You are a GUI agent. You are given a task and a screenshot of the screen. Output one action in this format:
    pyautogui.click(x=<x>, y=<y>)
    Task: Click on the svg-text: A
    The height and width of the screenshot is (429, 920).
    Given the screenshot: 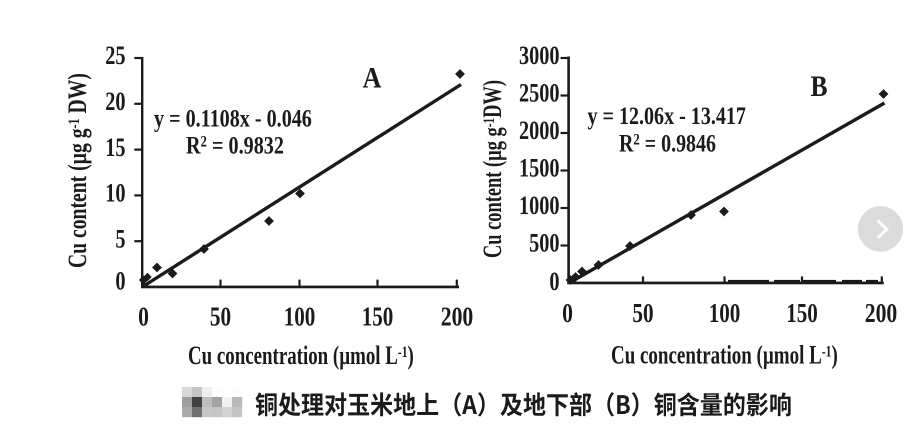 What is the action you would take?
    pyautogui.click(x=372, y=78)
    